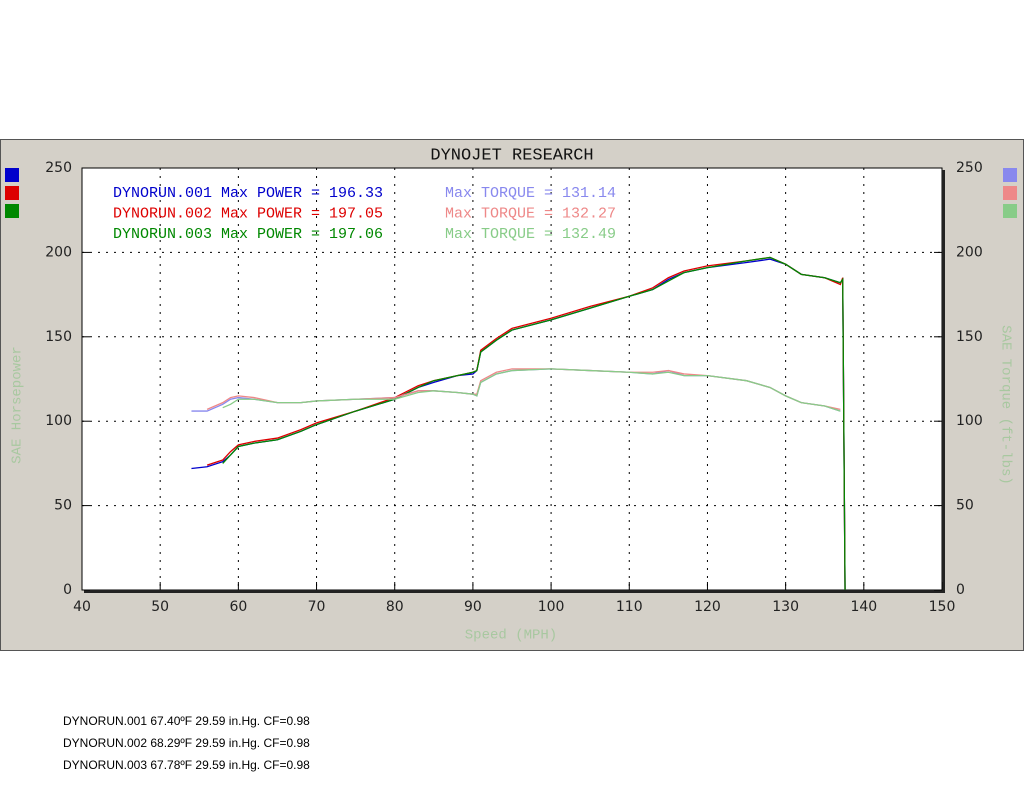 This screenshot has height=799, width=1024. Describe the element at coordinates (18, 405) in the screenshot. I see `y-axis-label: SAE Horsepower` at that location.